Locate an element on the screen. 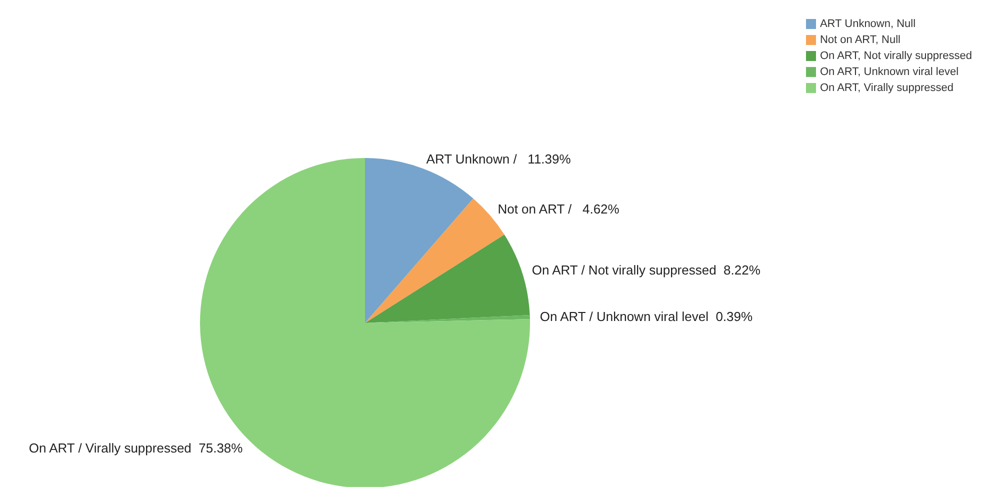 The image size is (1000, 495). legend-label: ART Unknown, Null is located at coordinates (868, 24).